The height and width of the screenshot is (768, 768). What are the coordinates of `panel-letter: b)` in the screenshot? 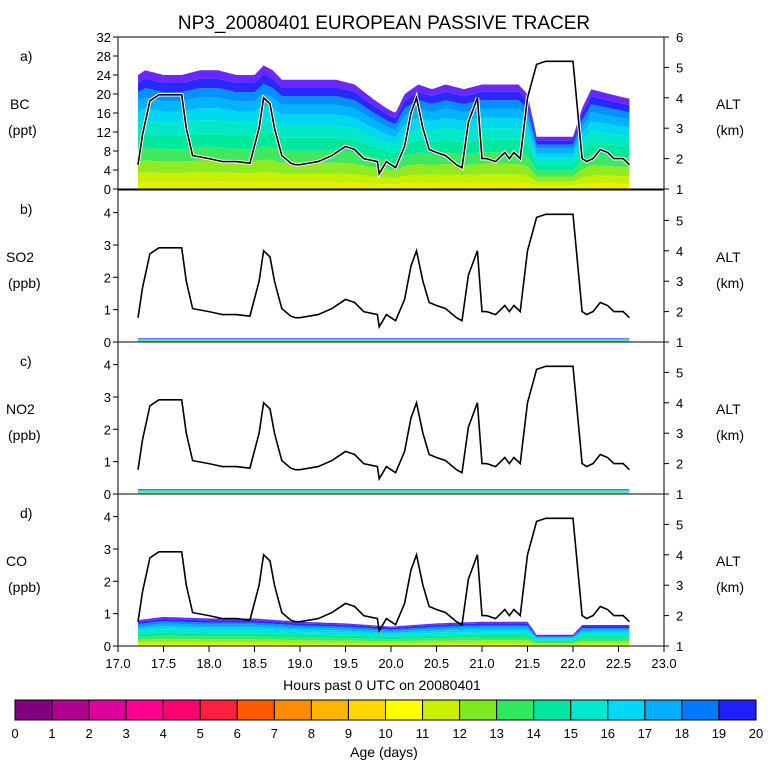 It's located at (26, 209).